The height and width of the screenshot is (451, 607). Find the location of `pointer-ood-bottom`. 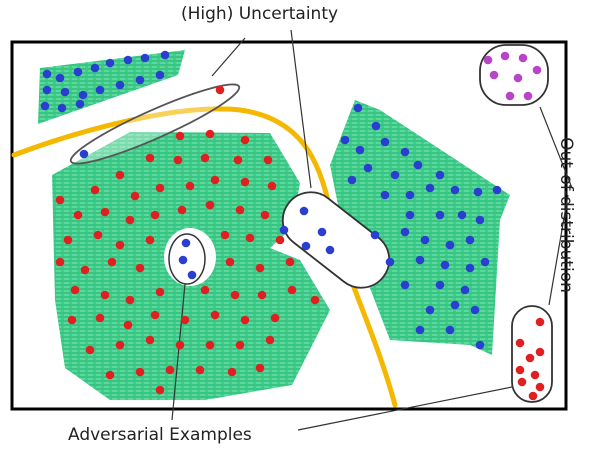

pointer-ood-bottom is located at coordinates (558, 250).